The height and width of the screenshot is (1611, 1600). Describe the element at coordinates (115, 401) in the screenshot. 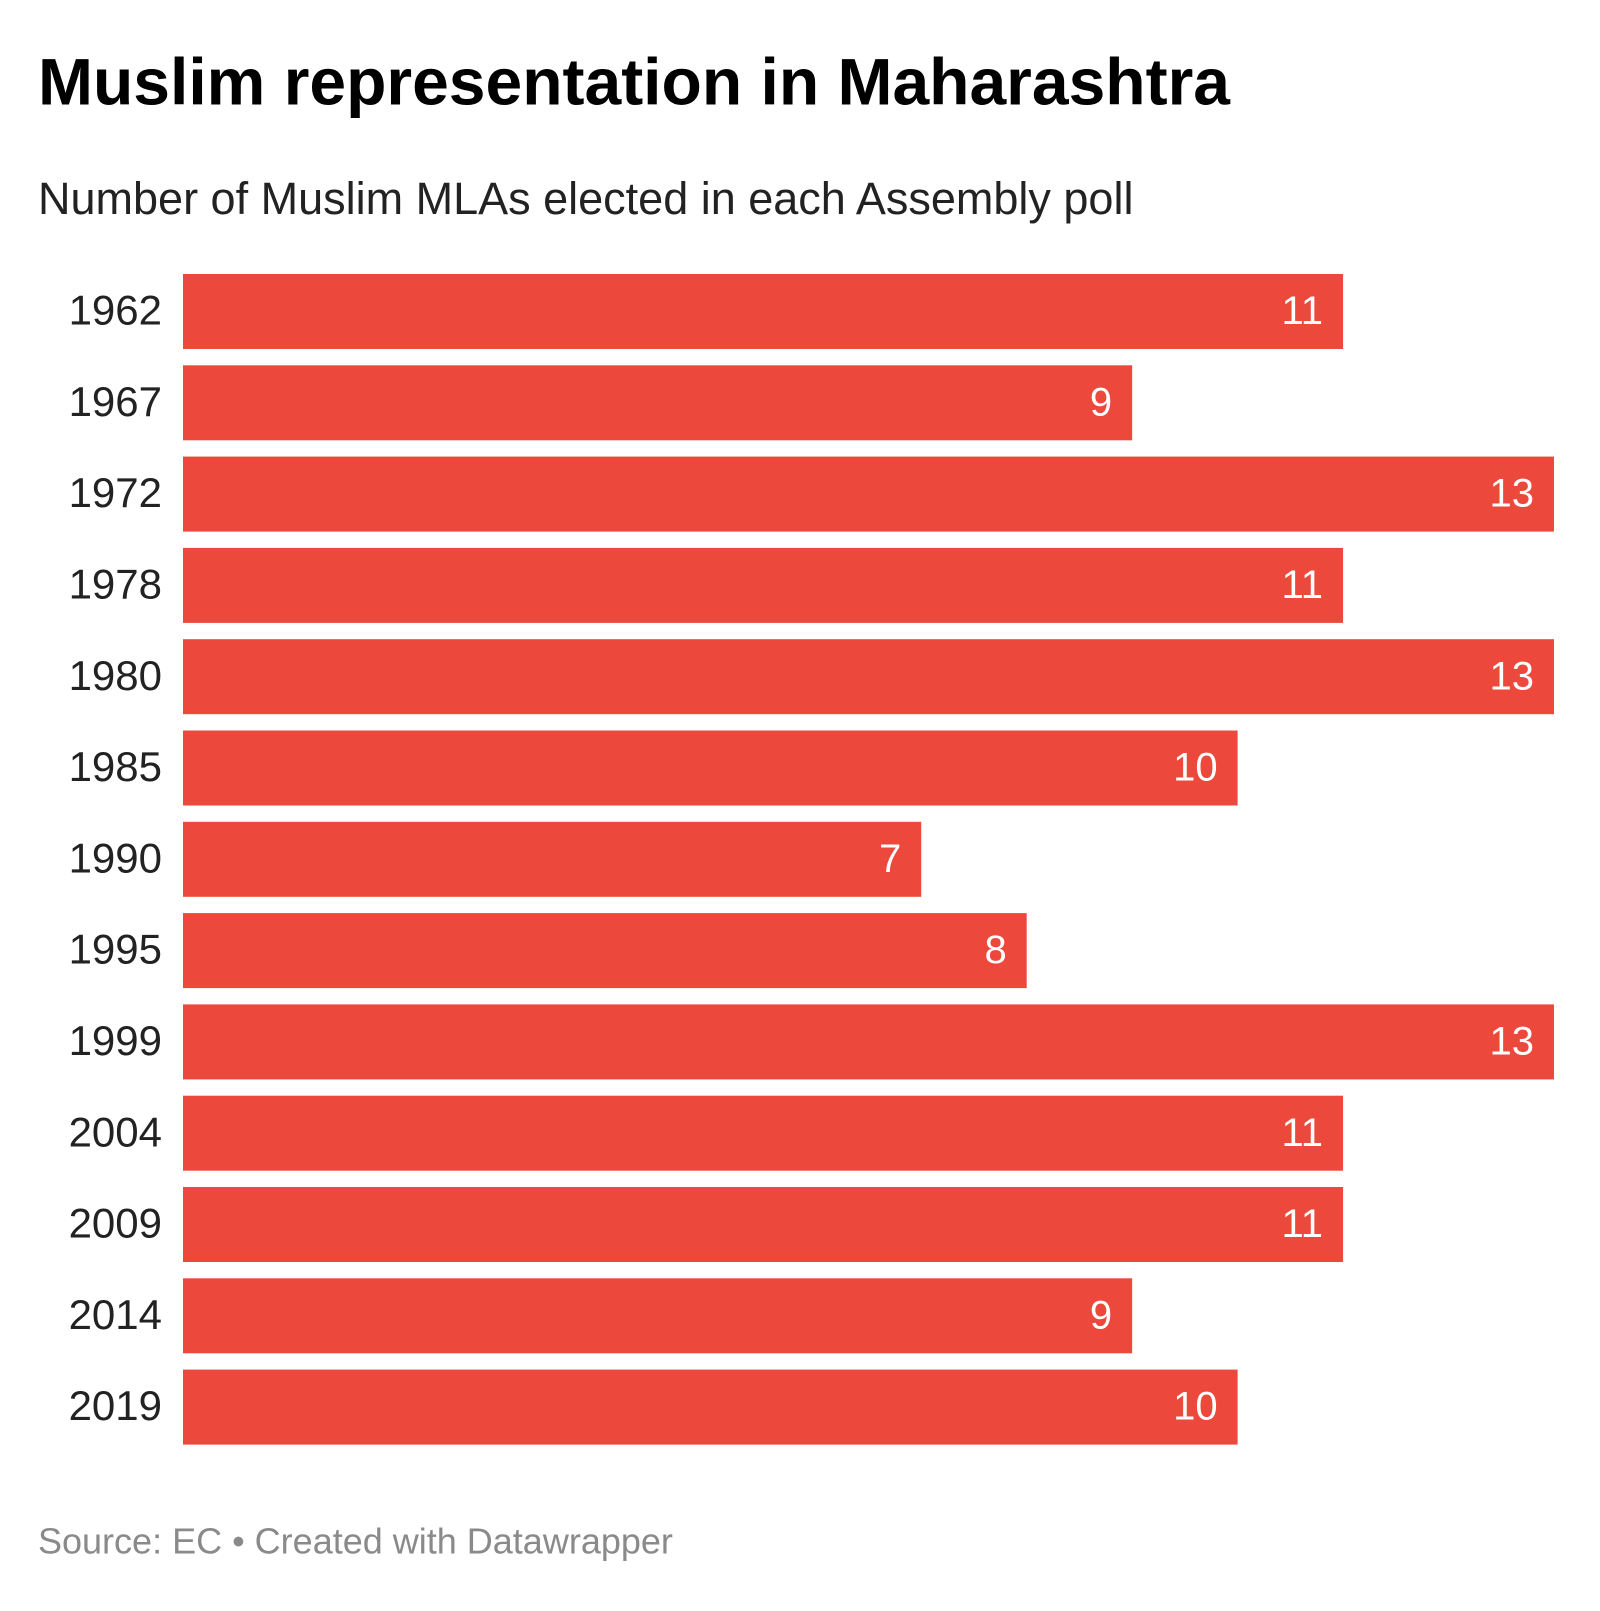

I see `y-tick-label: 1967` at that location.